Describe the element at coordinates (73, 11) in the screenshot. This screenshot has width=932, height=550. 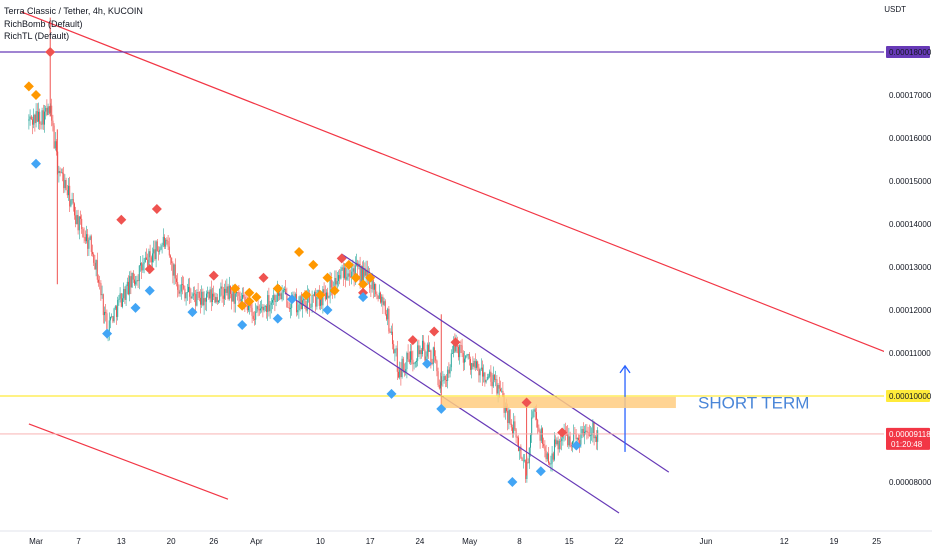
I see `symbol-title: Terra Classic / Tether, 4h, KUCOIN` at that location.